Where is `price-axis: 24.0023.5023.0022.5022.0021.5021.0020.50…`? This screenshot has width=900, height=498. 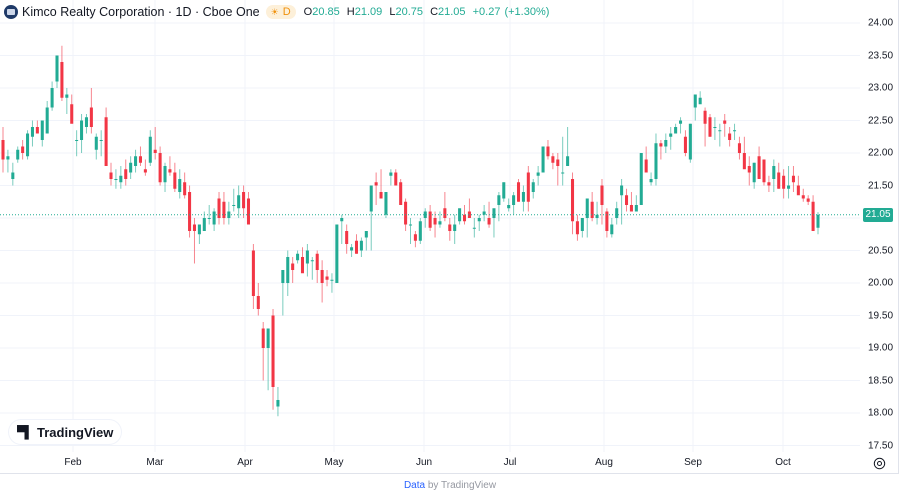 price-axis: 24.0023.5023.0022.5022.0021.5021.0020.50… is located at coordinates (879, 226).